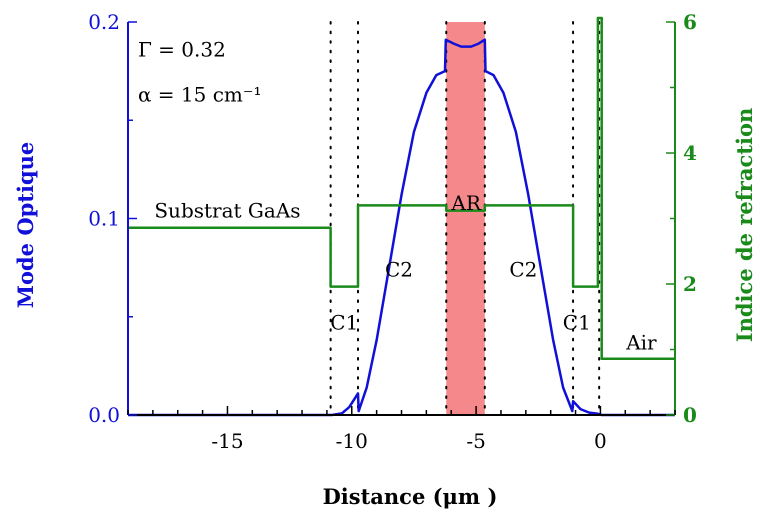  What do you see at coordinates (641, 342) in the screenshot?
I see `annotation-label: Air` at bounding box center [641, 342].